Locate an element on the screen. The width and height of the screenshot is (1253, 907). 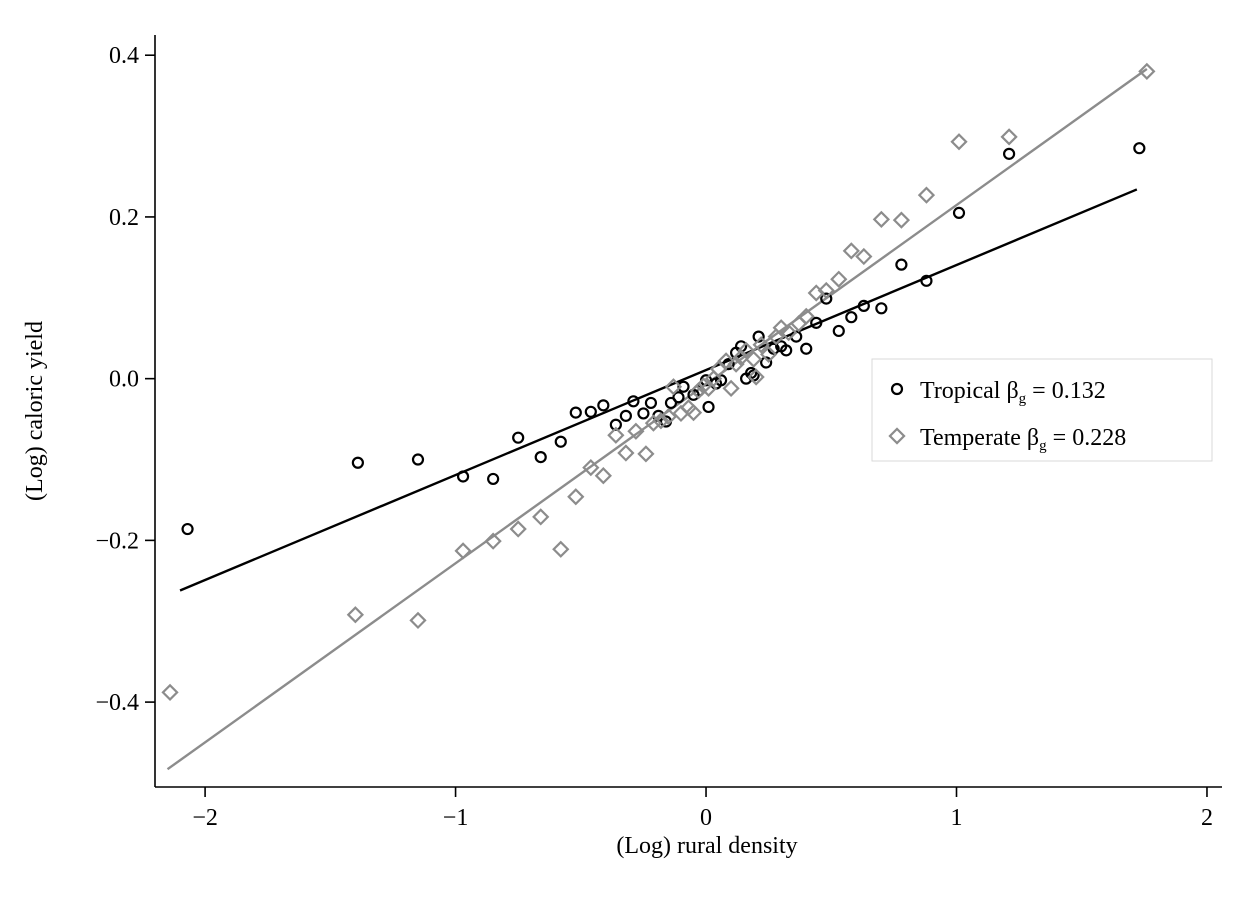
legend: Tropical βg = 0.132 Temperate βg = 0.228 is located at coordinates (1042, 410).